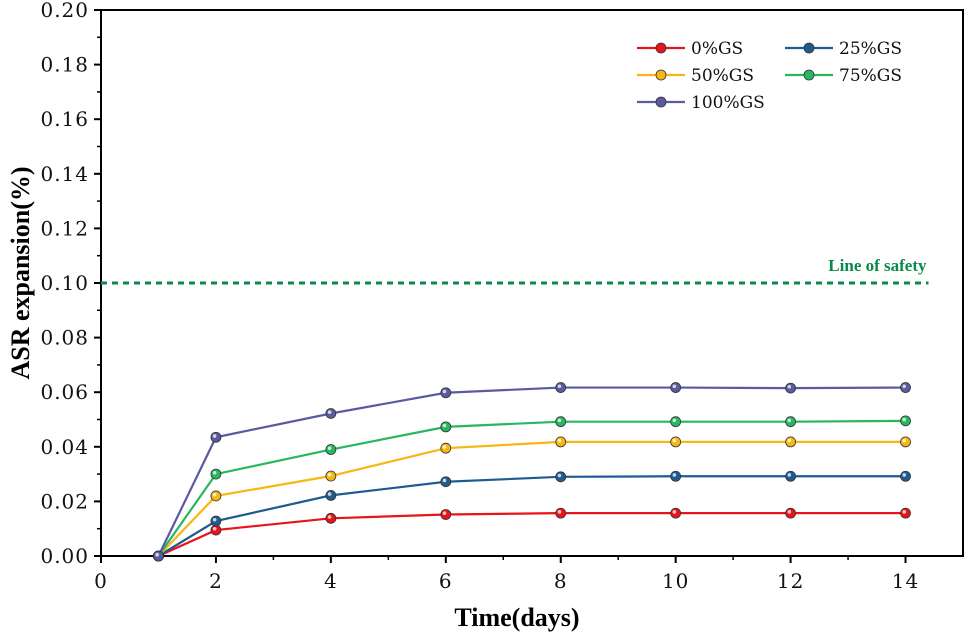 The width and height of the screenshot is (970, 637). Describe the element at coordinates (675, 581) in the screenshot. I see `x-tick-label: 10` at that location.